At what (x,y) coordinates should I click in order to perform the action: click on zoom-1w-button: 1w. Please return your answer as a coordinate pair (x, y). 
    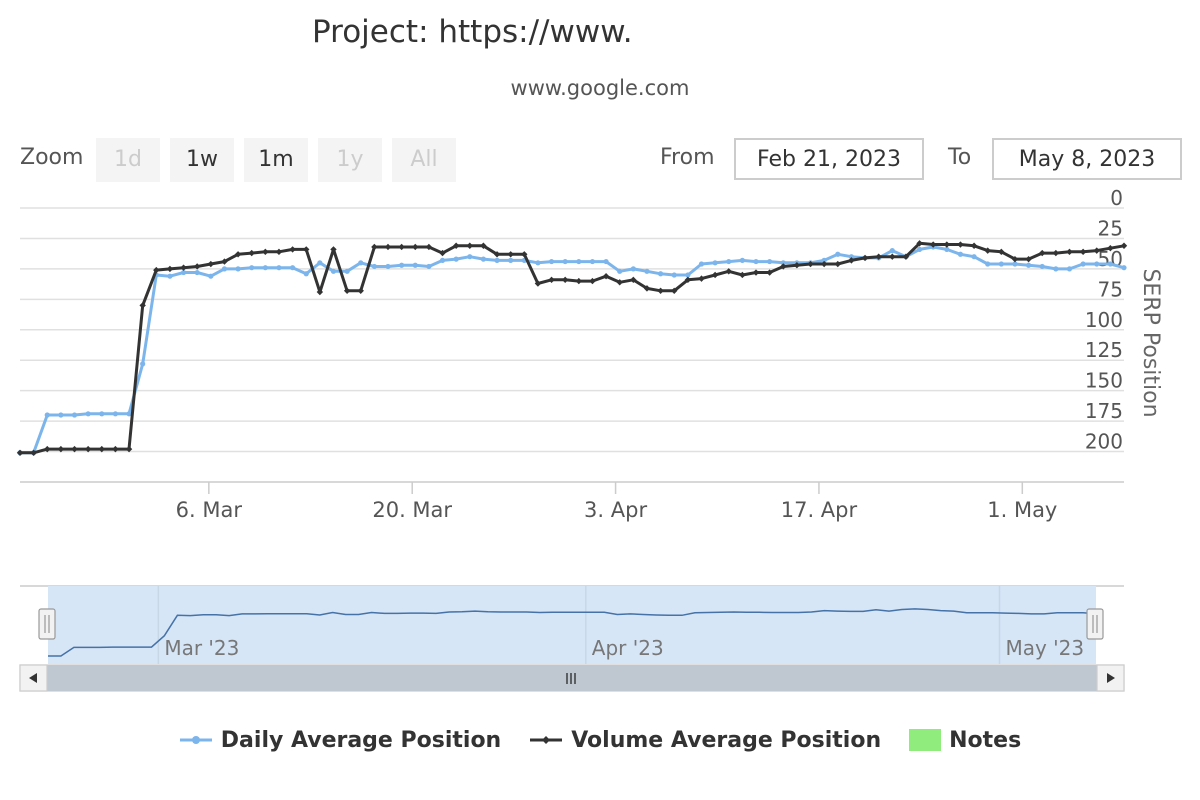
    Looking at the image, I should click on (202, 160).